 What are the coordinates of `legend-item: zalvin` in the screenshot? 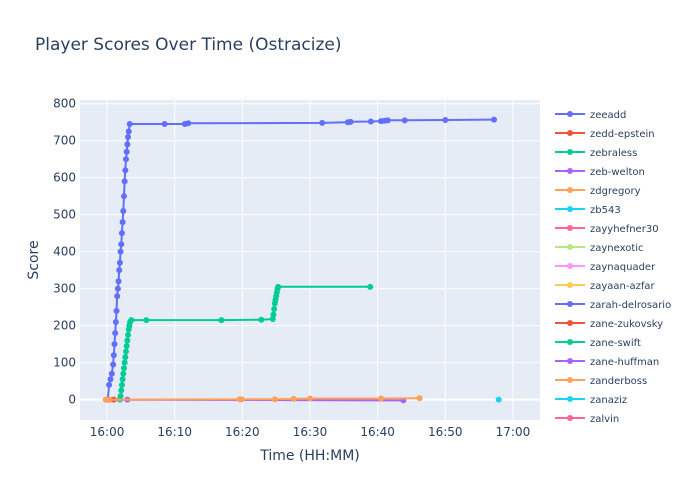 It's located at (587, 419).